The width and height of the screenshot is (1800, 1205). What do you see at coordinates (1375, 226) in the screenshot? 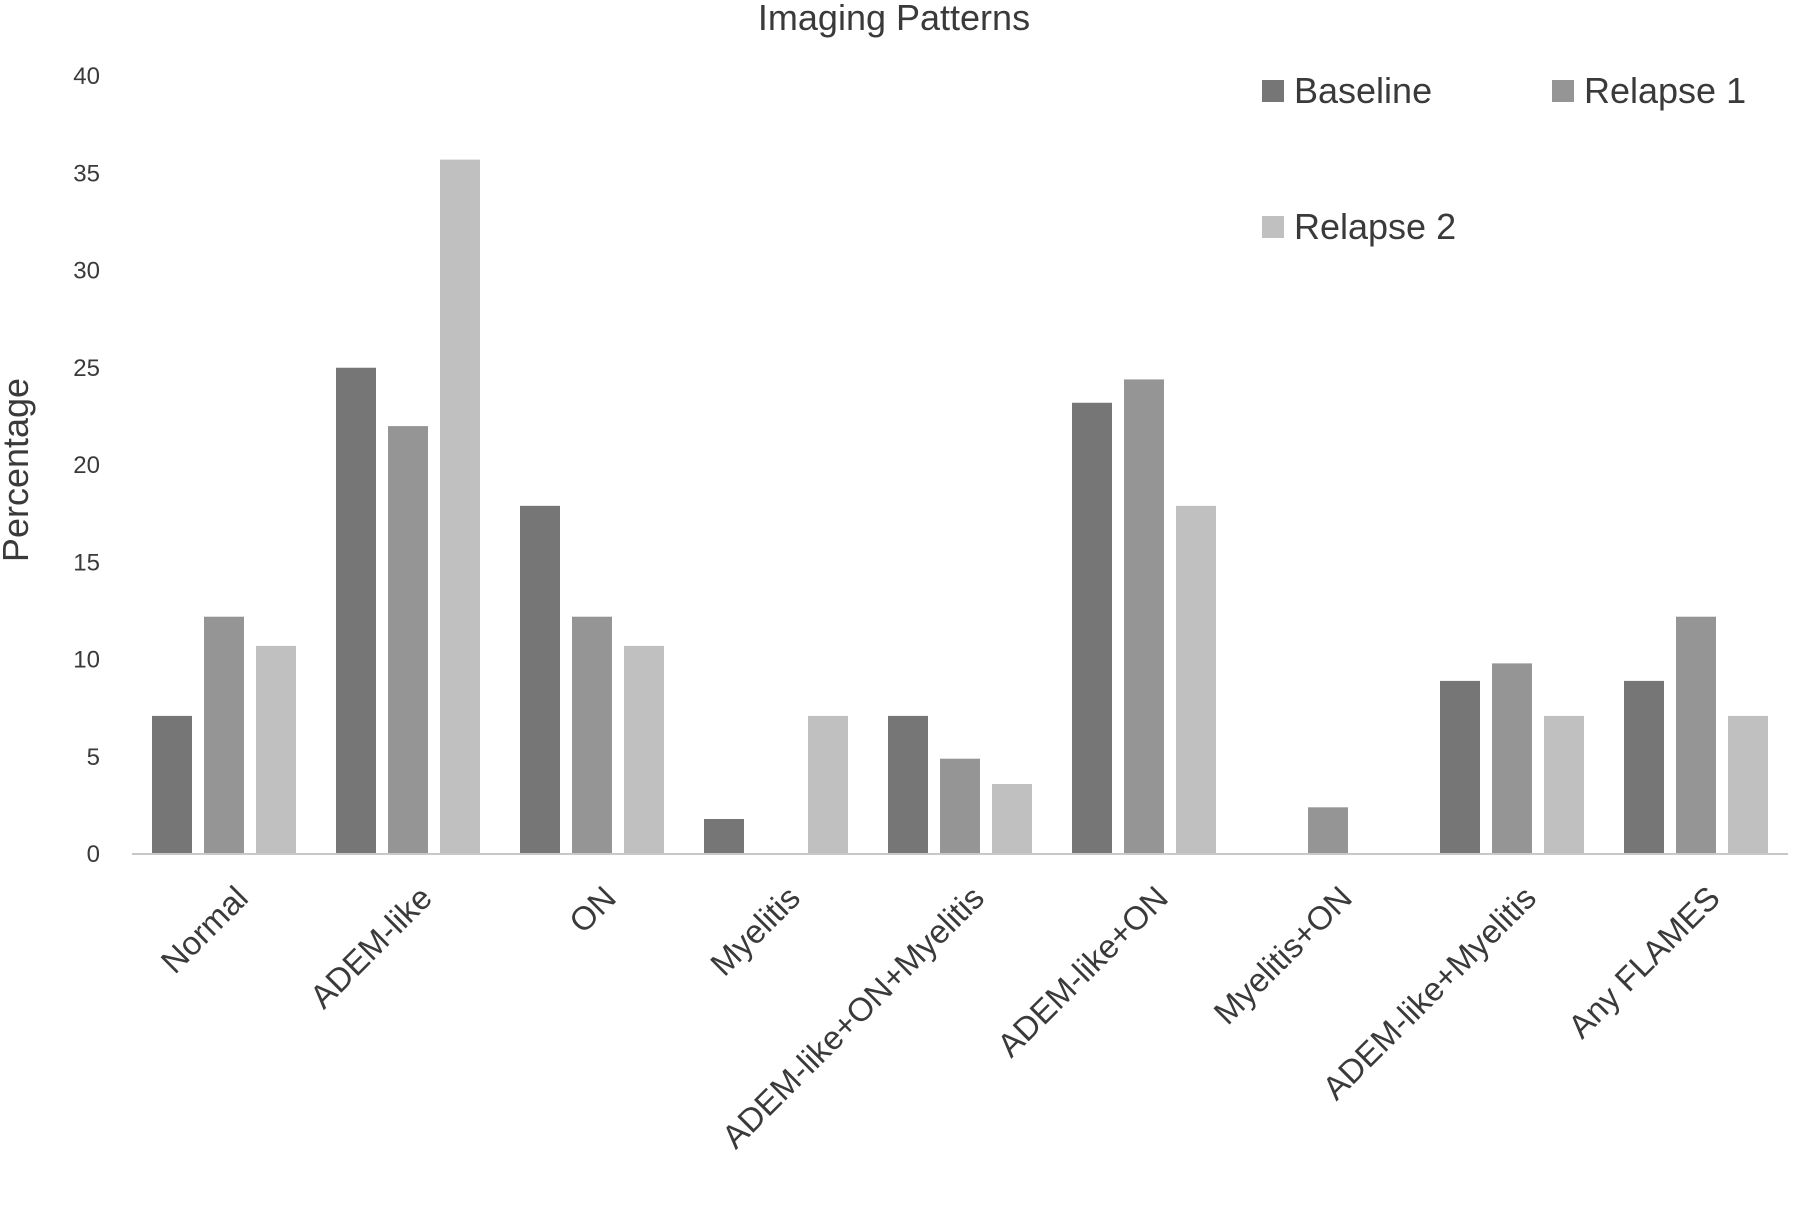
I see `legend-label: Relapse 2` at bounding box center [1375, 226].